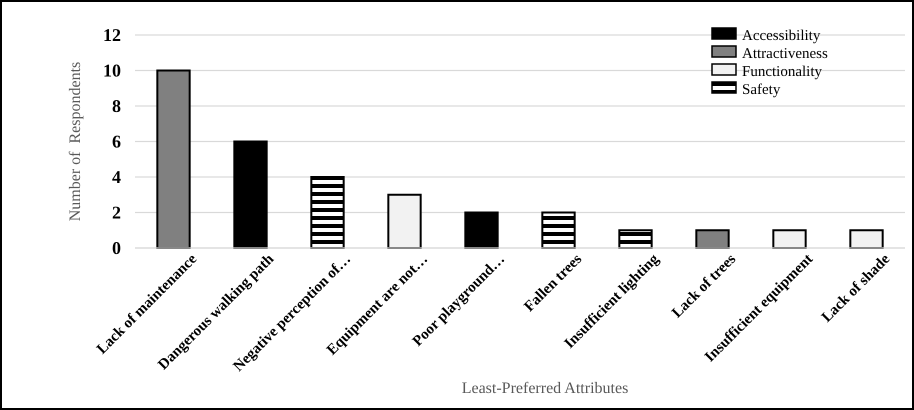  What do you see at coordinates (782, 72) in the screenshot?
I see `legend-label: Functionality` at bounding box center [782, 72].